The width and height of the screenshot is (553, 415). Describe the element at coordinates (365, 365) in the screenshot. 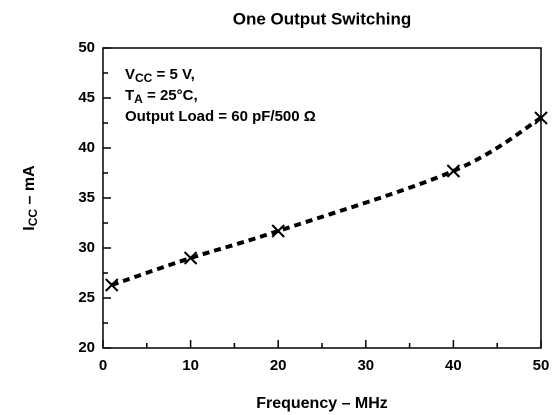

I see `x-tick-label: 30` at that location.